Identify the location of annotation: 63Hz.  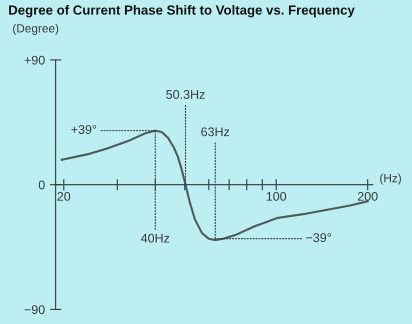
(215, 131).